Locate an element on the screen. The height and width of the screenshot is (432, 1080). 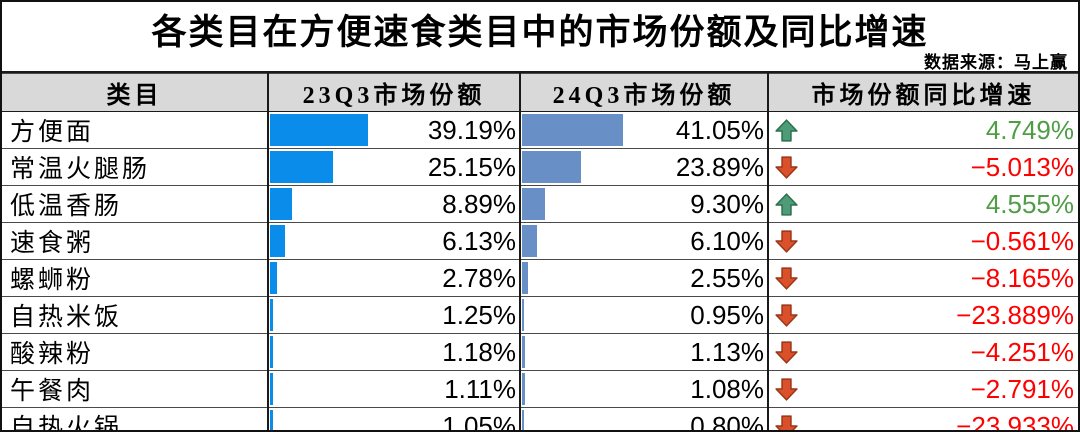
growth-cell-inner: 4.749% is located at coordinates (923, 131).